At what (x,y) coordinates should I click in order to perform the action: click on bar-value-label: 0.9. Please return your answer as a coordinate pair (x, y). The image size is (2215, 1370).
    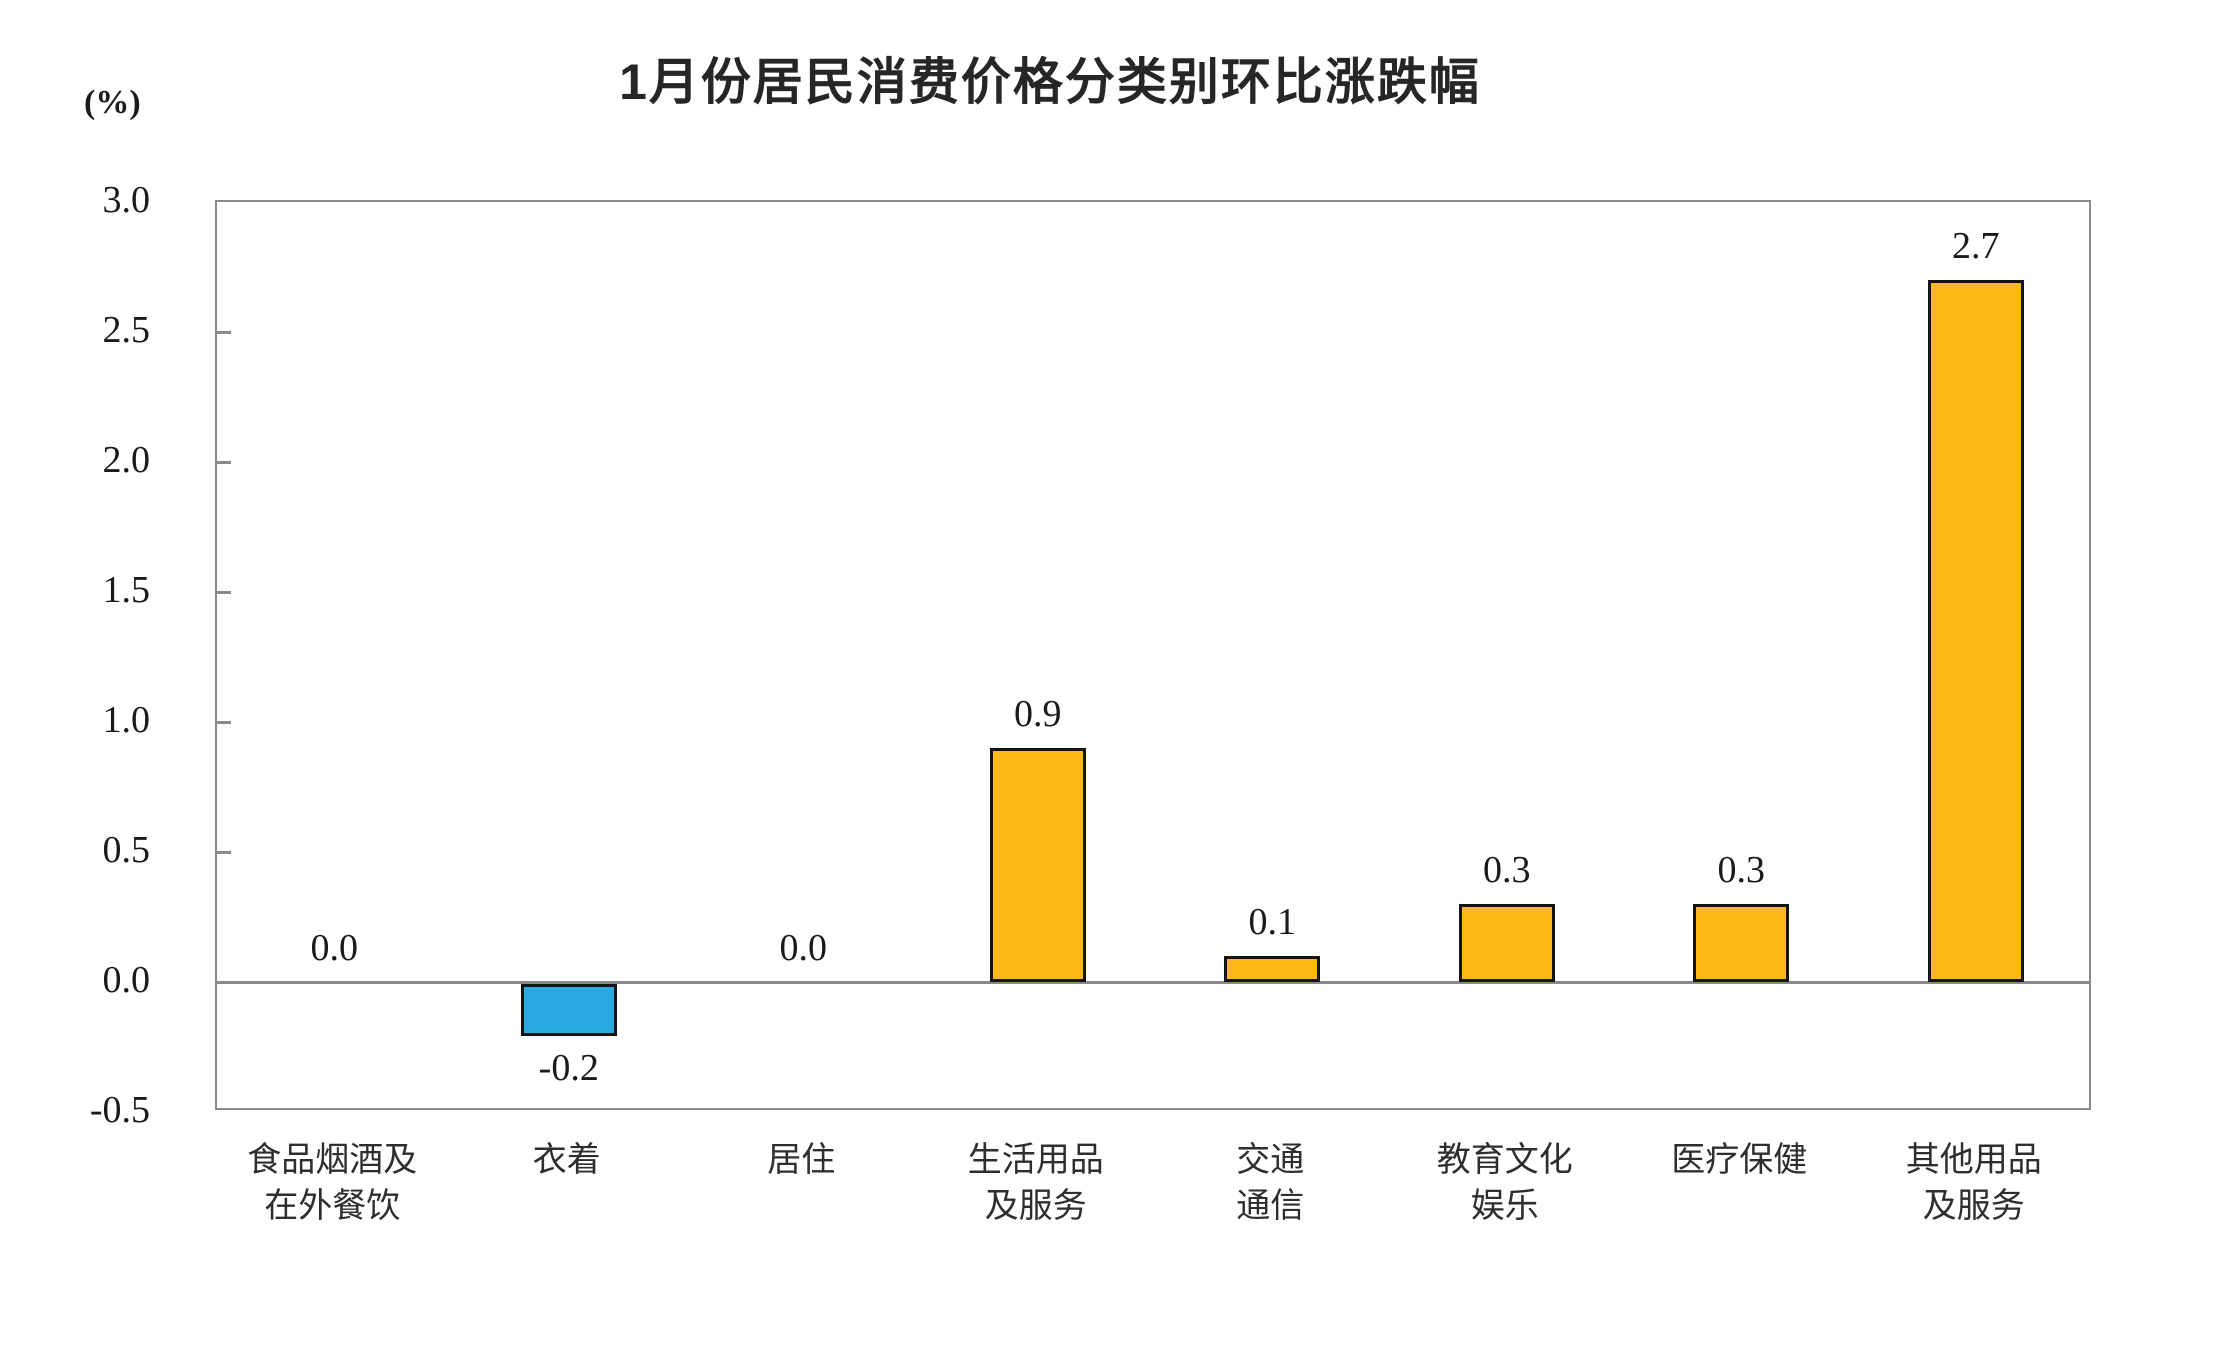
    Looking at the image, I should click on (1038, 714).